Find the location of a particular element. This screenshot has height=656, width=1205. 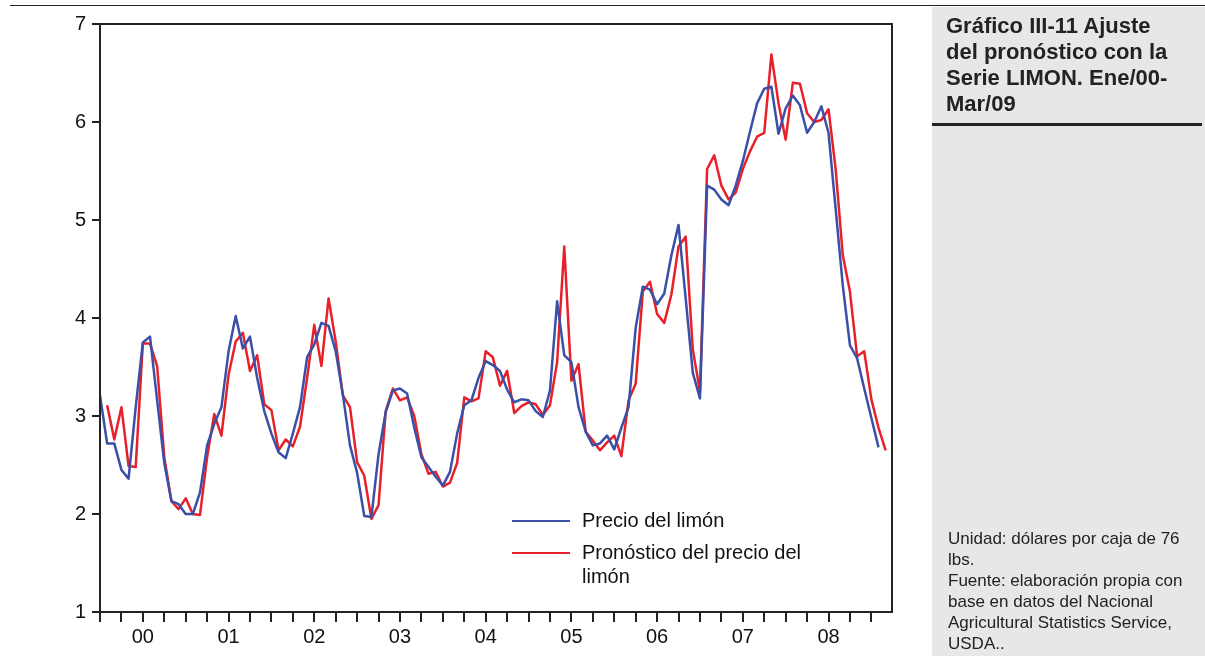

x-tick-label: 08 is located at coordinates (828, 635).